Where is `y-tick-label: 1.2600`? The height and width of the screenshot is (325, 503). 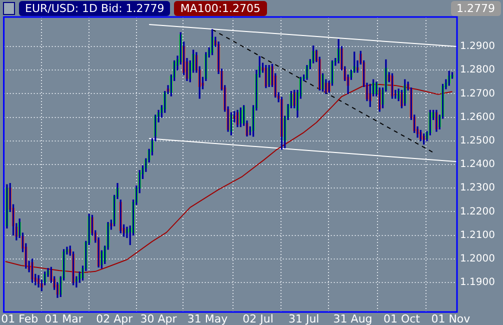
y-tick-label: 1.2600 is located at coordinates (477, 117).